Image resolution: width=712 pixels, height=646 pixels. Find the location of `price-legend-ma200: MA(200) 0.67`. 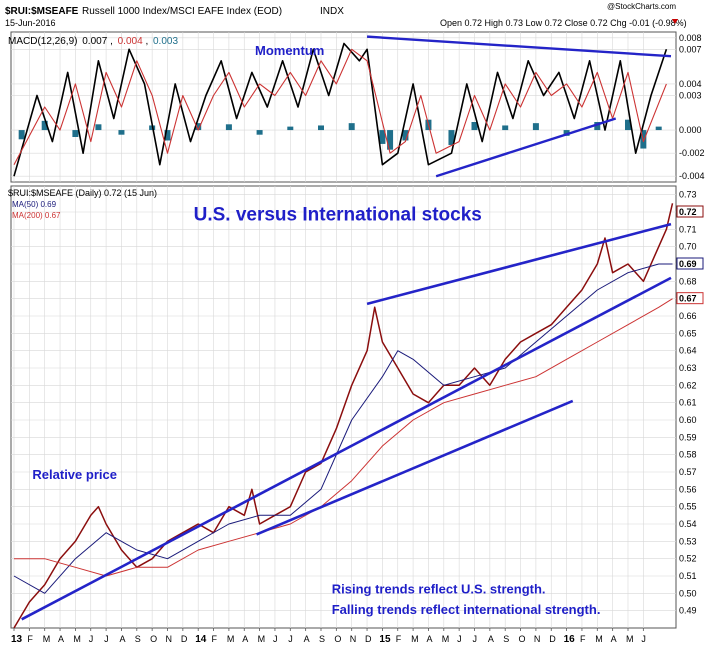

price-legend-ma200: MA(200) 0.67 is located at coordinates (36, 215).